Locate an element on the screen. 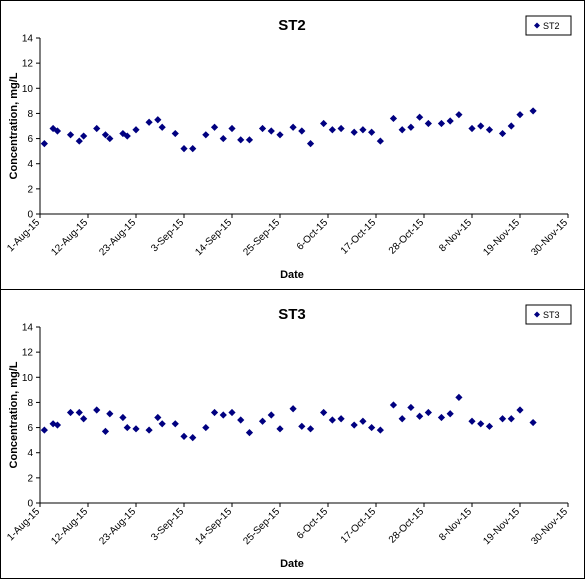  legend-label: ST3 is located at coordinates (551, 315).